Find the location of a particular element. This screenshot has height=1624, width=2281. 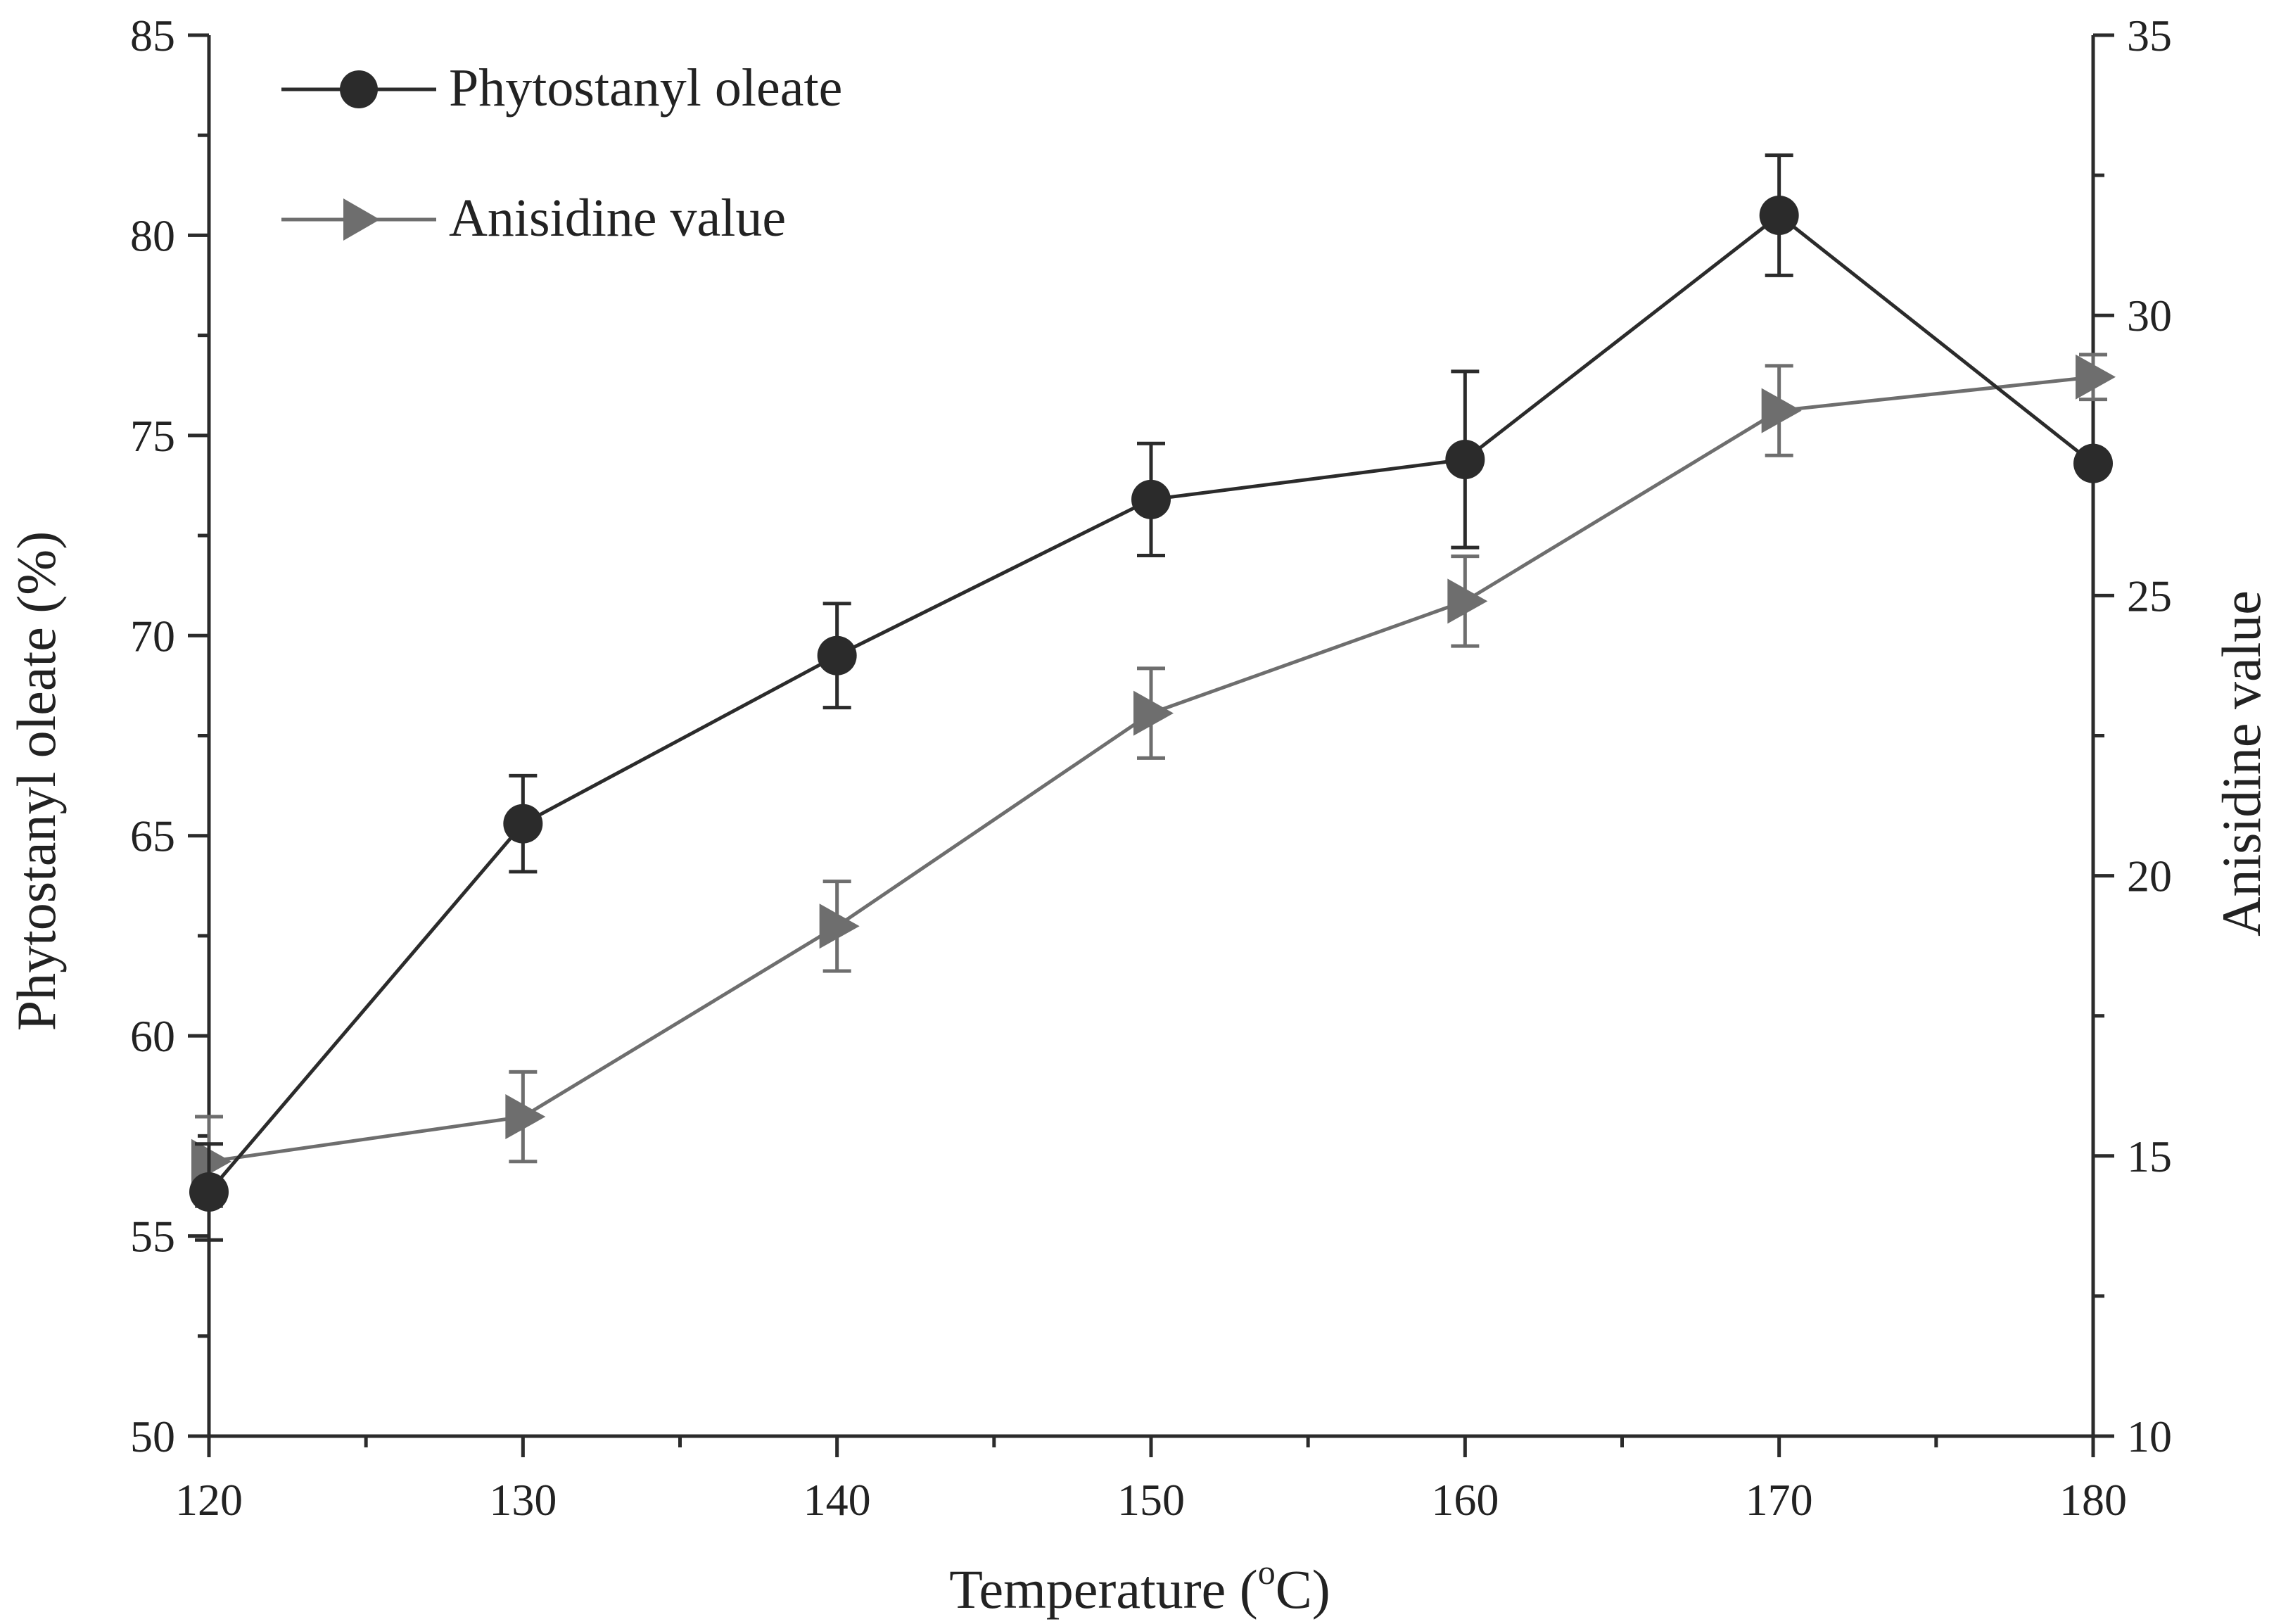

x-axis-label-superscript: o is located at coordinates (1267, 1572).